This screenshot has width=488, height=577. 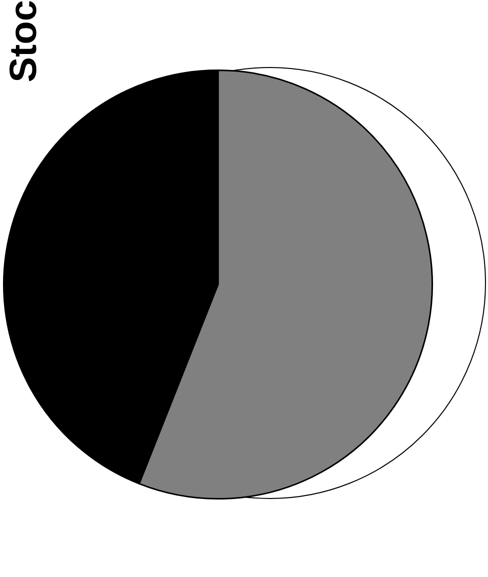 What do you see at coordinates (24, 42) in the screenshot?
I see `chart-title: Stoc` at bounding box center [24, 42].